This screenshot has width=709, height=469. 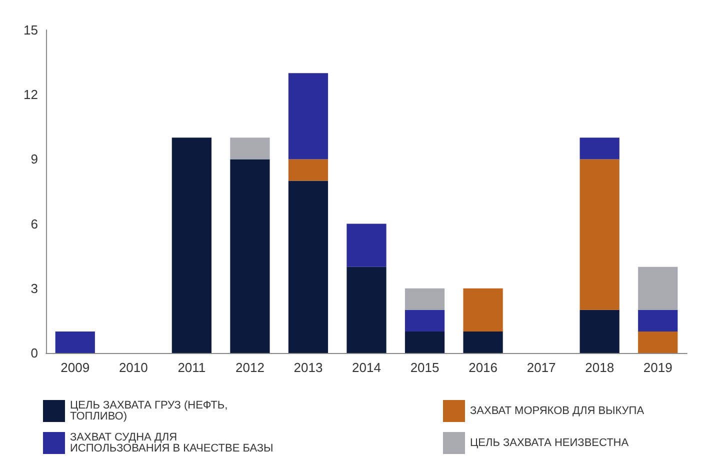 What do you see at coordinates (599, 367) in the screenshot?
I see `x-tick-label: 2018` at bounding box center [599, 367].